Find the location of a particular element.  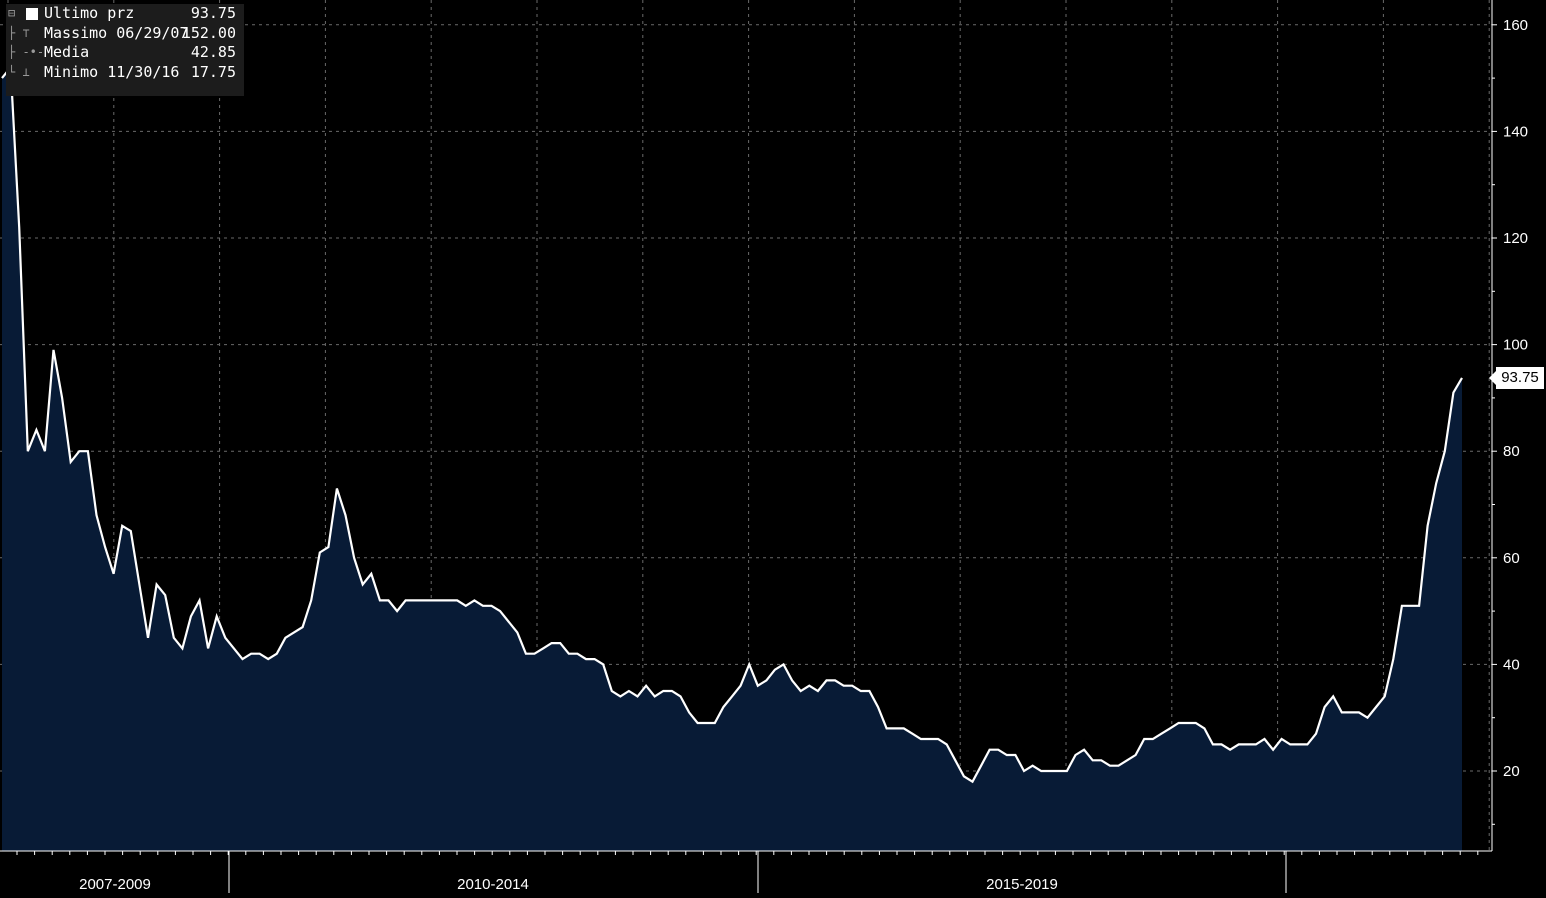

y-tick-label: 120 is located at coordinates (1515, 238).